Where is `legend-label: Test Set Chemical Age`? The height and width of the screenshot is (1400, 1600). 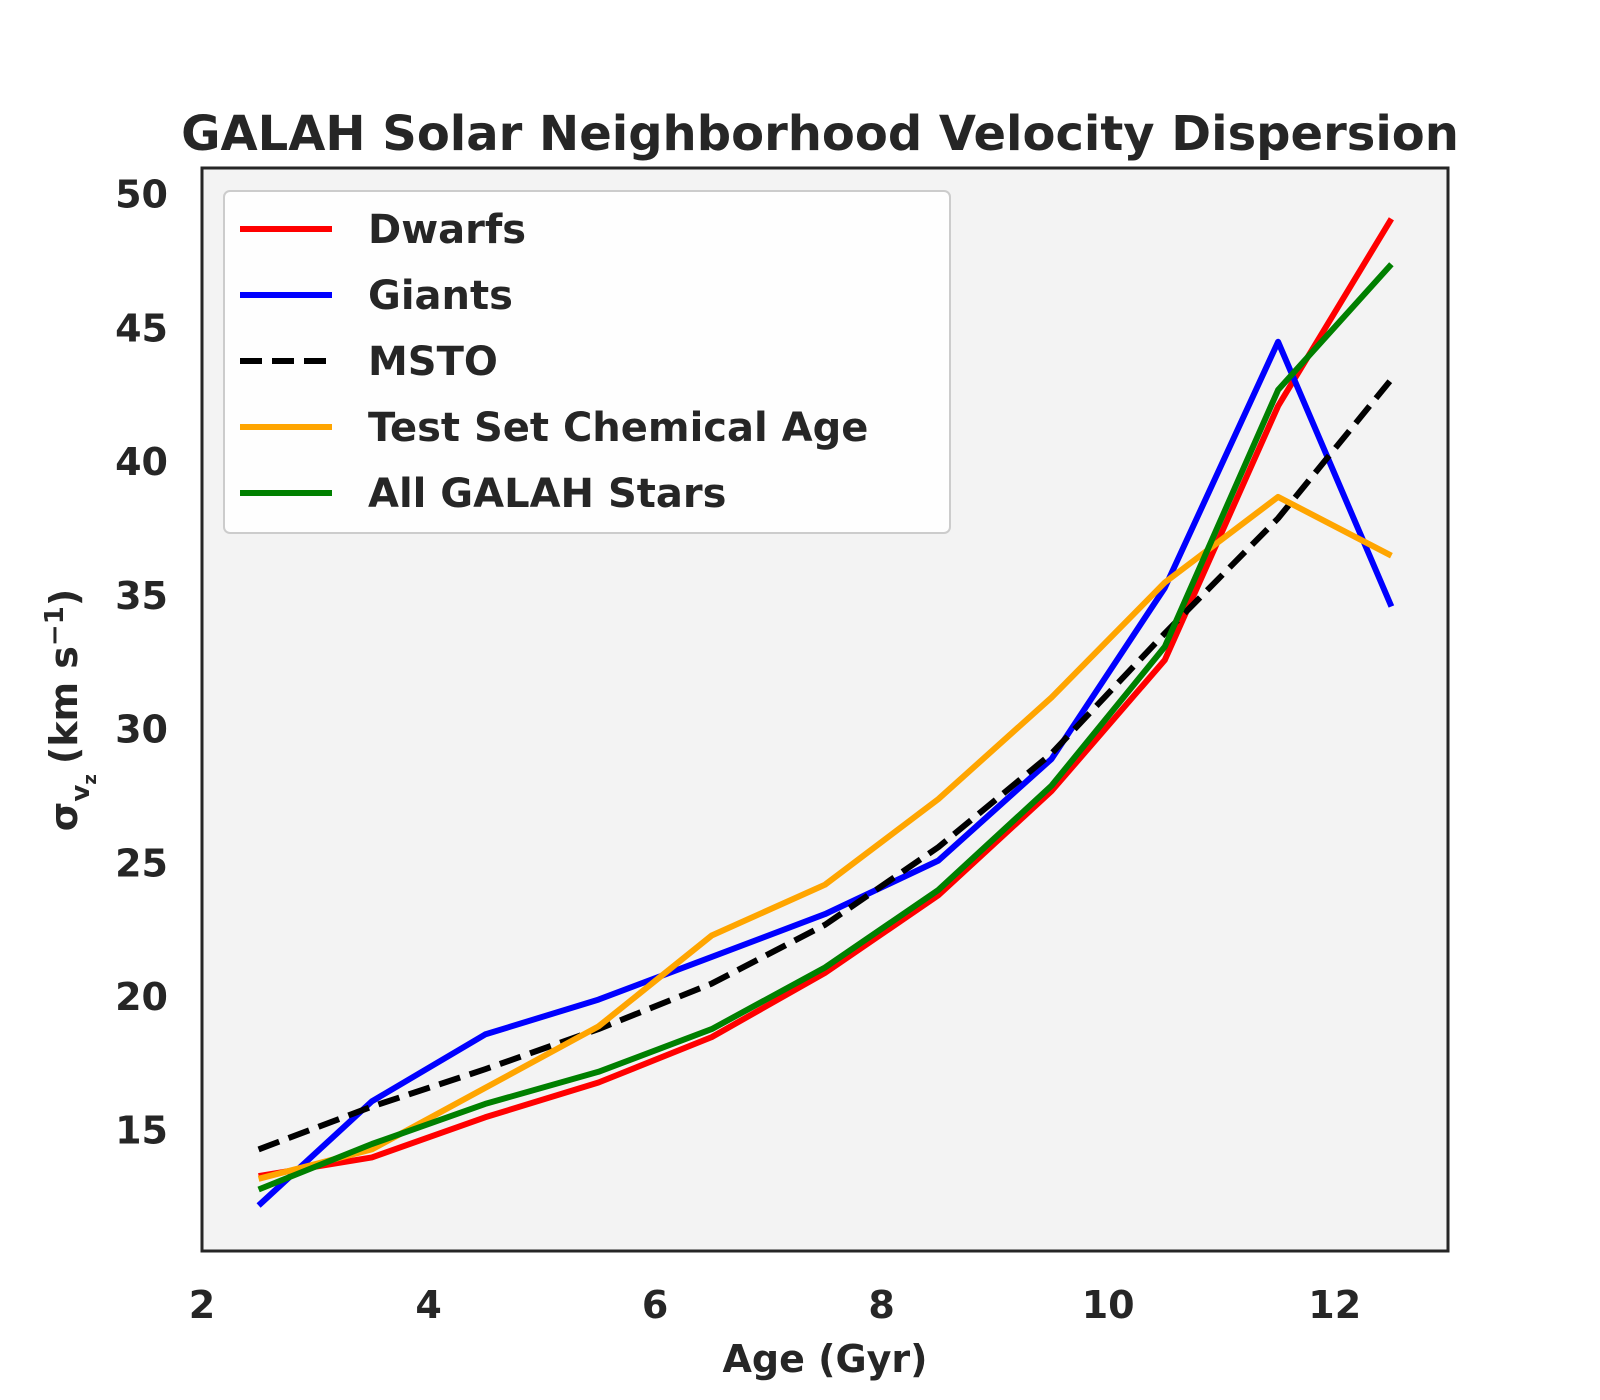 legend-label: Test Set Chemical Age is located at coordinates (618, 428).